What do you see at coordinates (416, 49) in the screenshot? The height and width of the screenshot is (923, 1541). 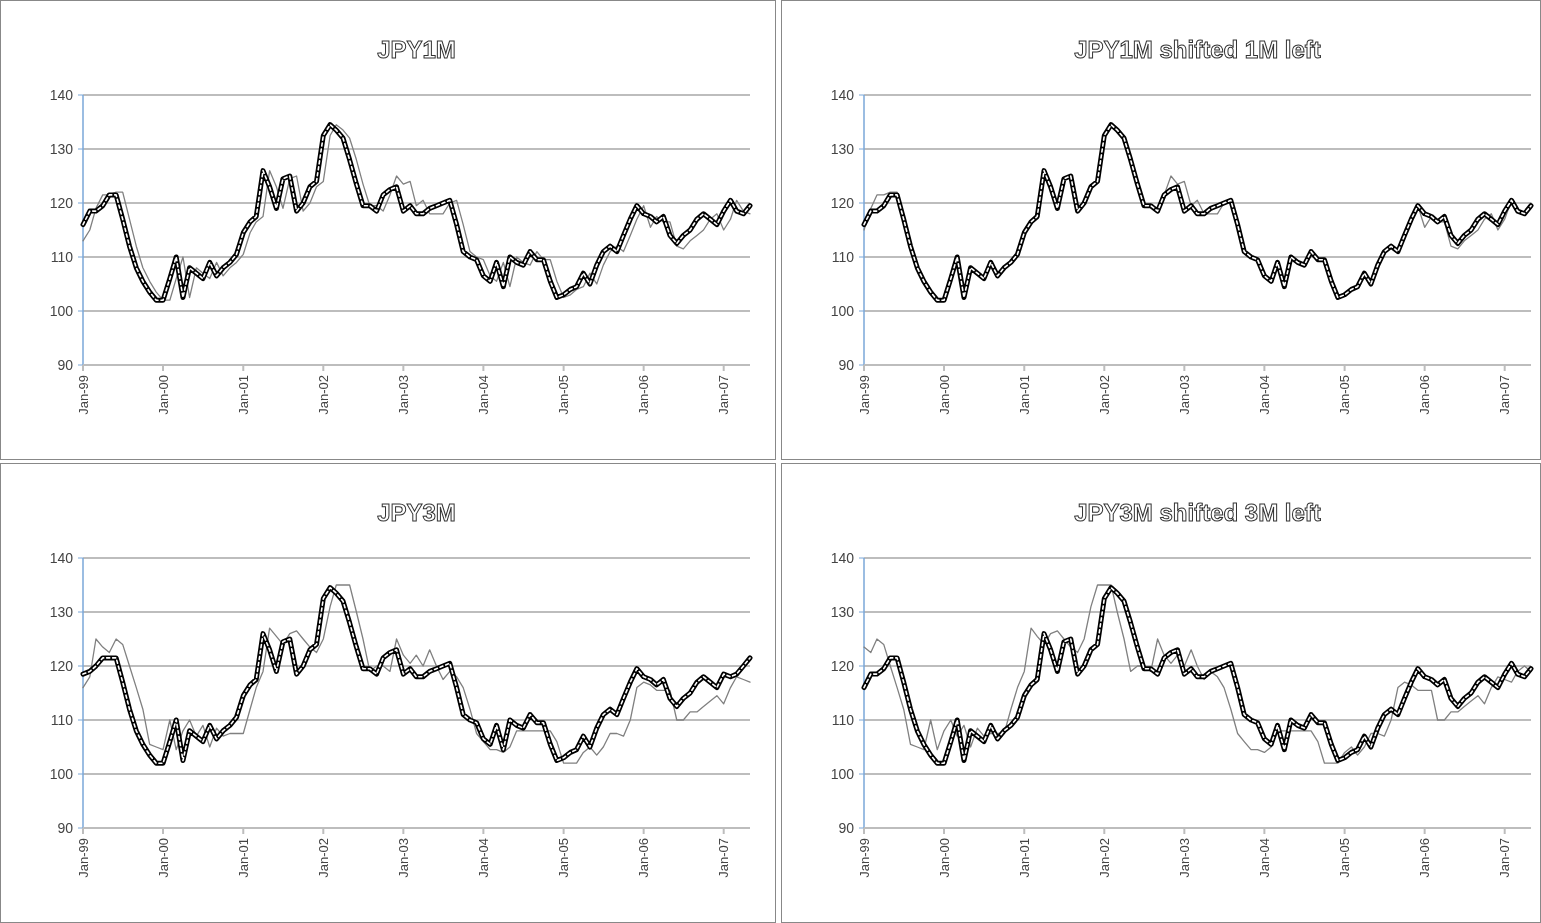 I see `chart-title: JPY1M` at bounding box center [416, 49].